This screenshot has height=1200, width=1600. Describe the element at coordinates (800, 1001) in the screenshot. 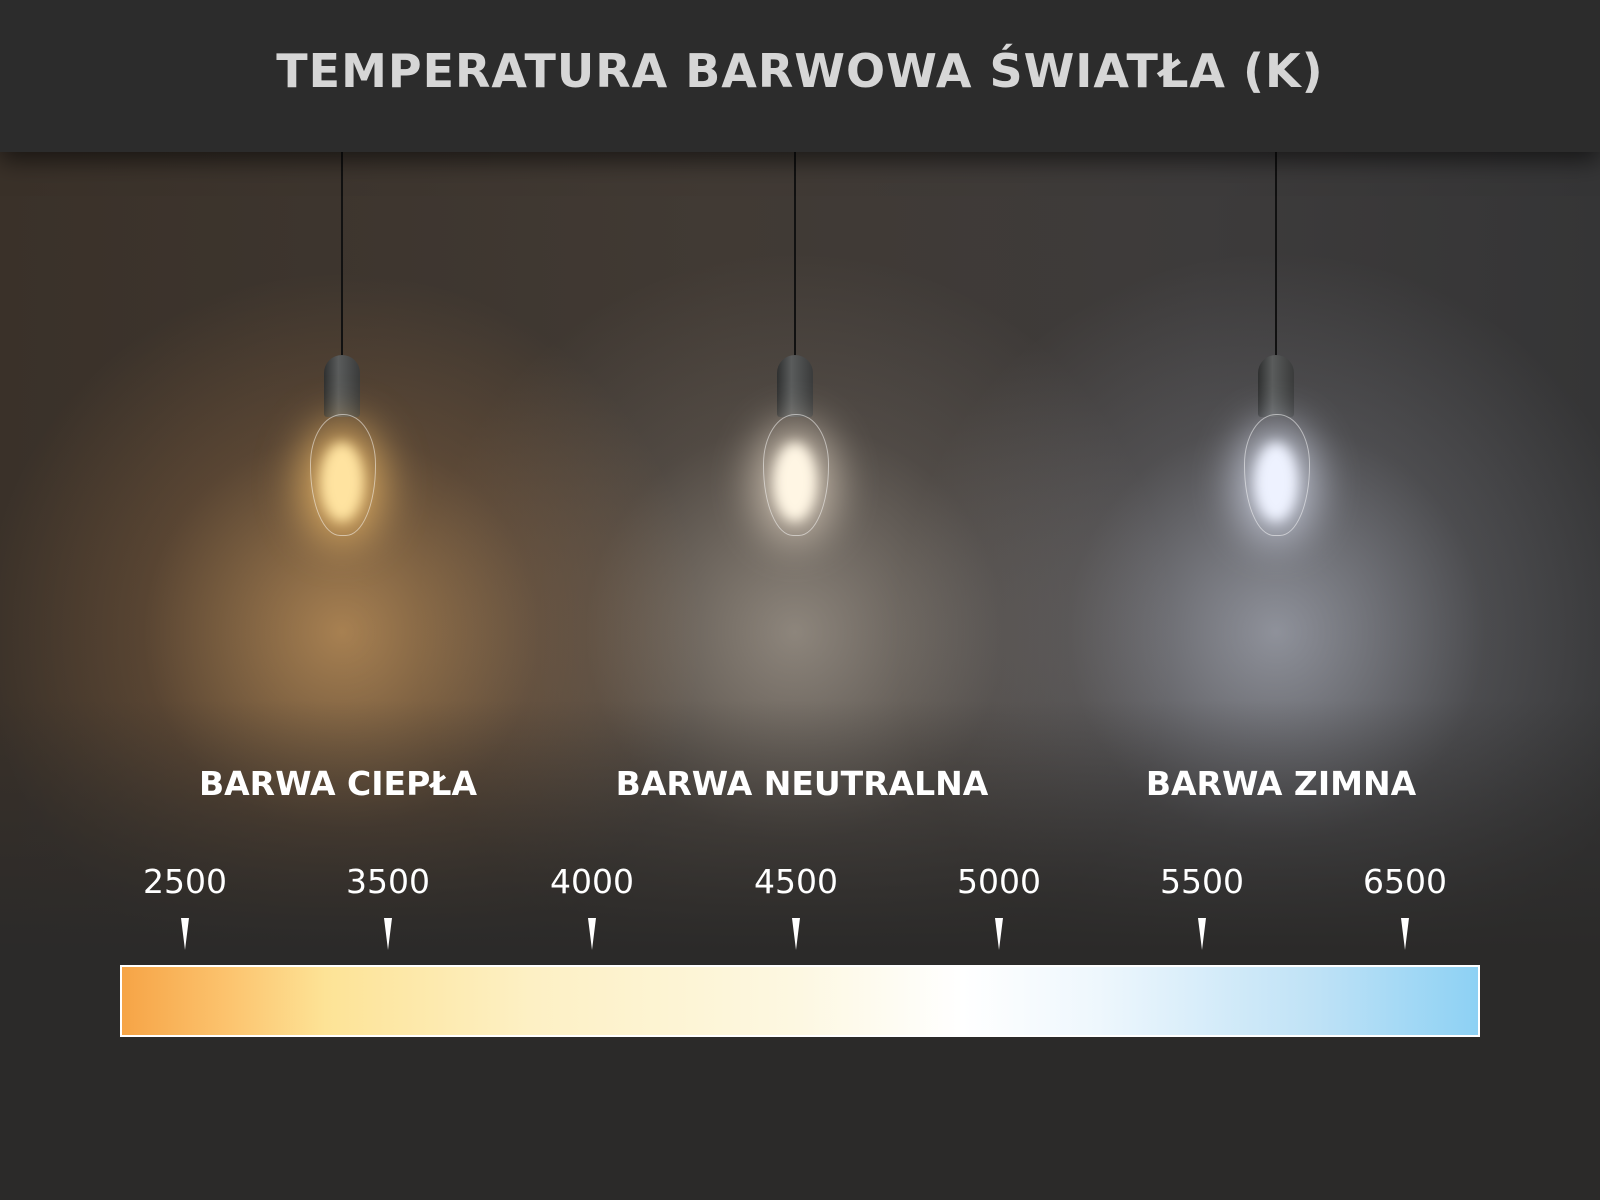

I see `color-temperature-gradient-bar` at that location.